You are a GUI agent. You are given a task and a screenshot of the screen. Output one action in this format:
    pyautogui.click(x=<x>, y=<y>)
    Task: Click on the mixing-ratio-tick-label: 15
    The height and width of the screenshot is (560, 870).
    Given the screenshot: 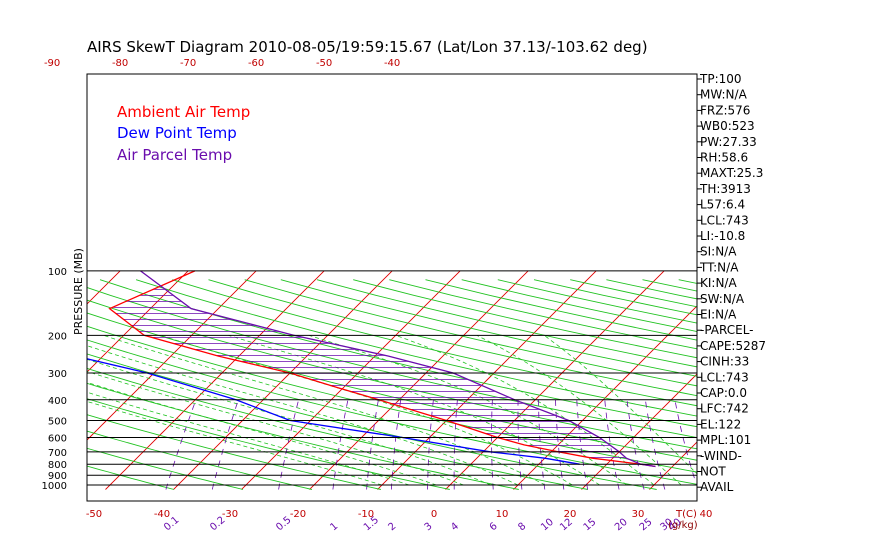 What is the action you would take?
    pyautogui.click(x=590, y=525)
    